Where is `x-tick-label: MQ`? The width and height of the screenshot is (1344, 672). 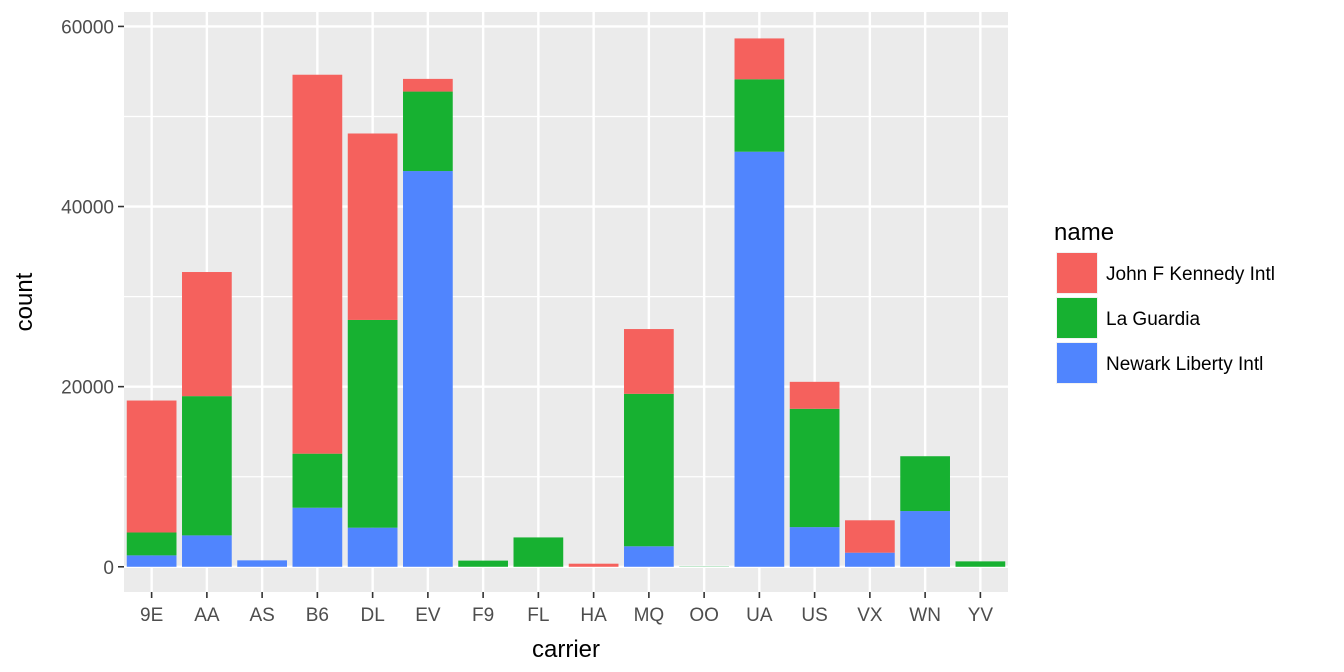 x-tick-label: MQ is located at coordinates (649, 615).